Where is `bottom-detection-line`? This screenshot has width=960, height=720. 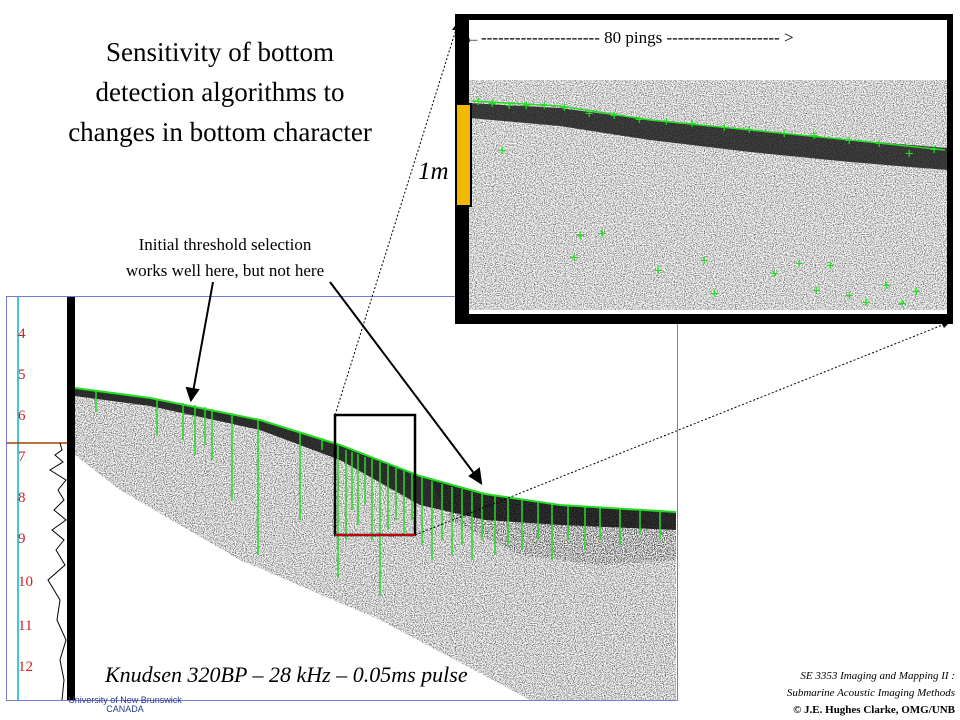
bottom-detection-line is located at coordinates (375, 450).